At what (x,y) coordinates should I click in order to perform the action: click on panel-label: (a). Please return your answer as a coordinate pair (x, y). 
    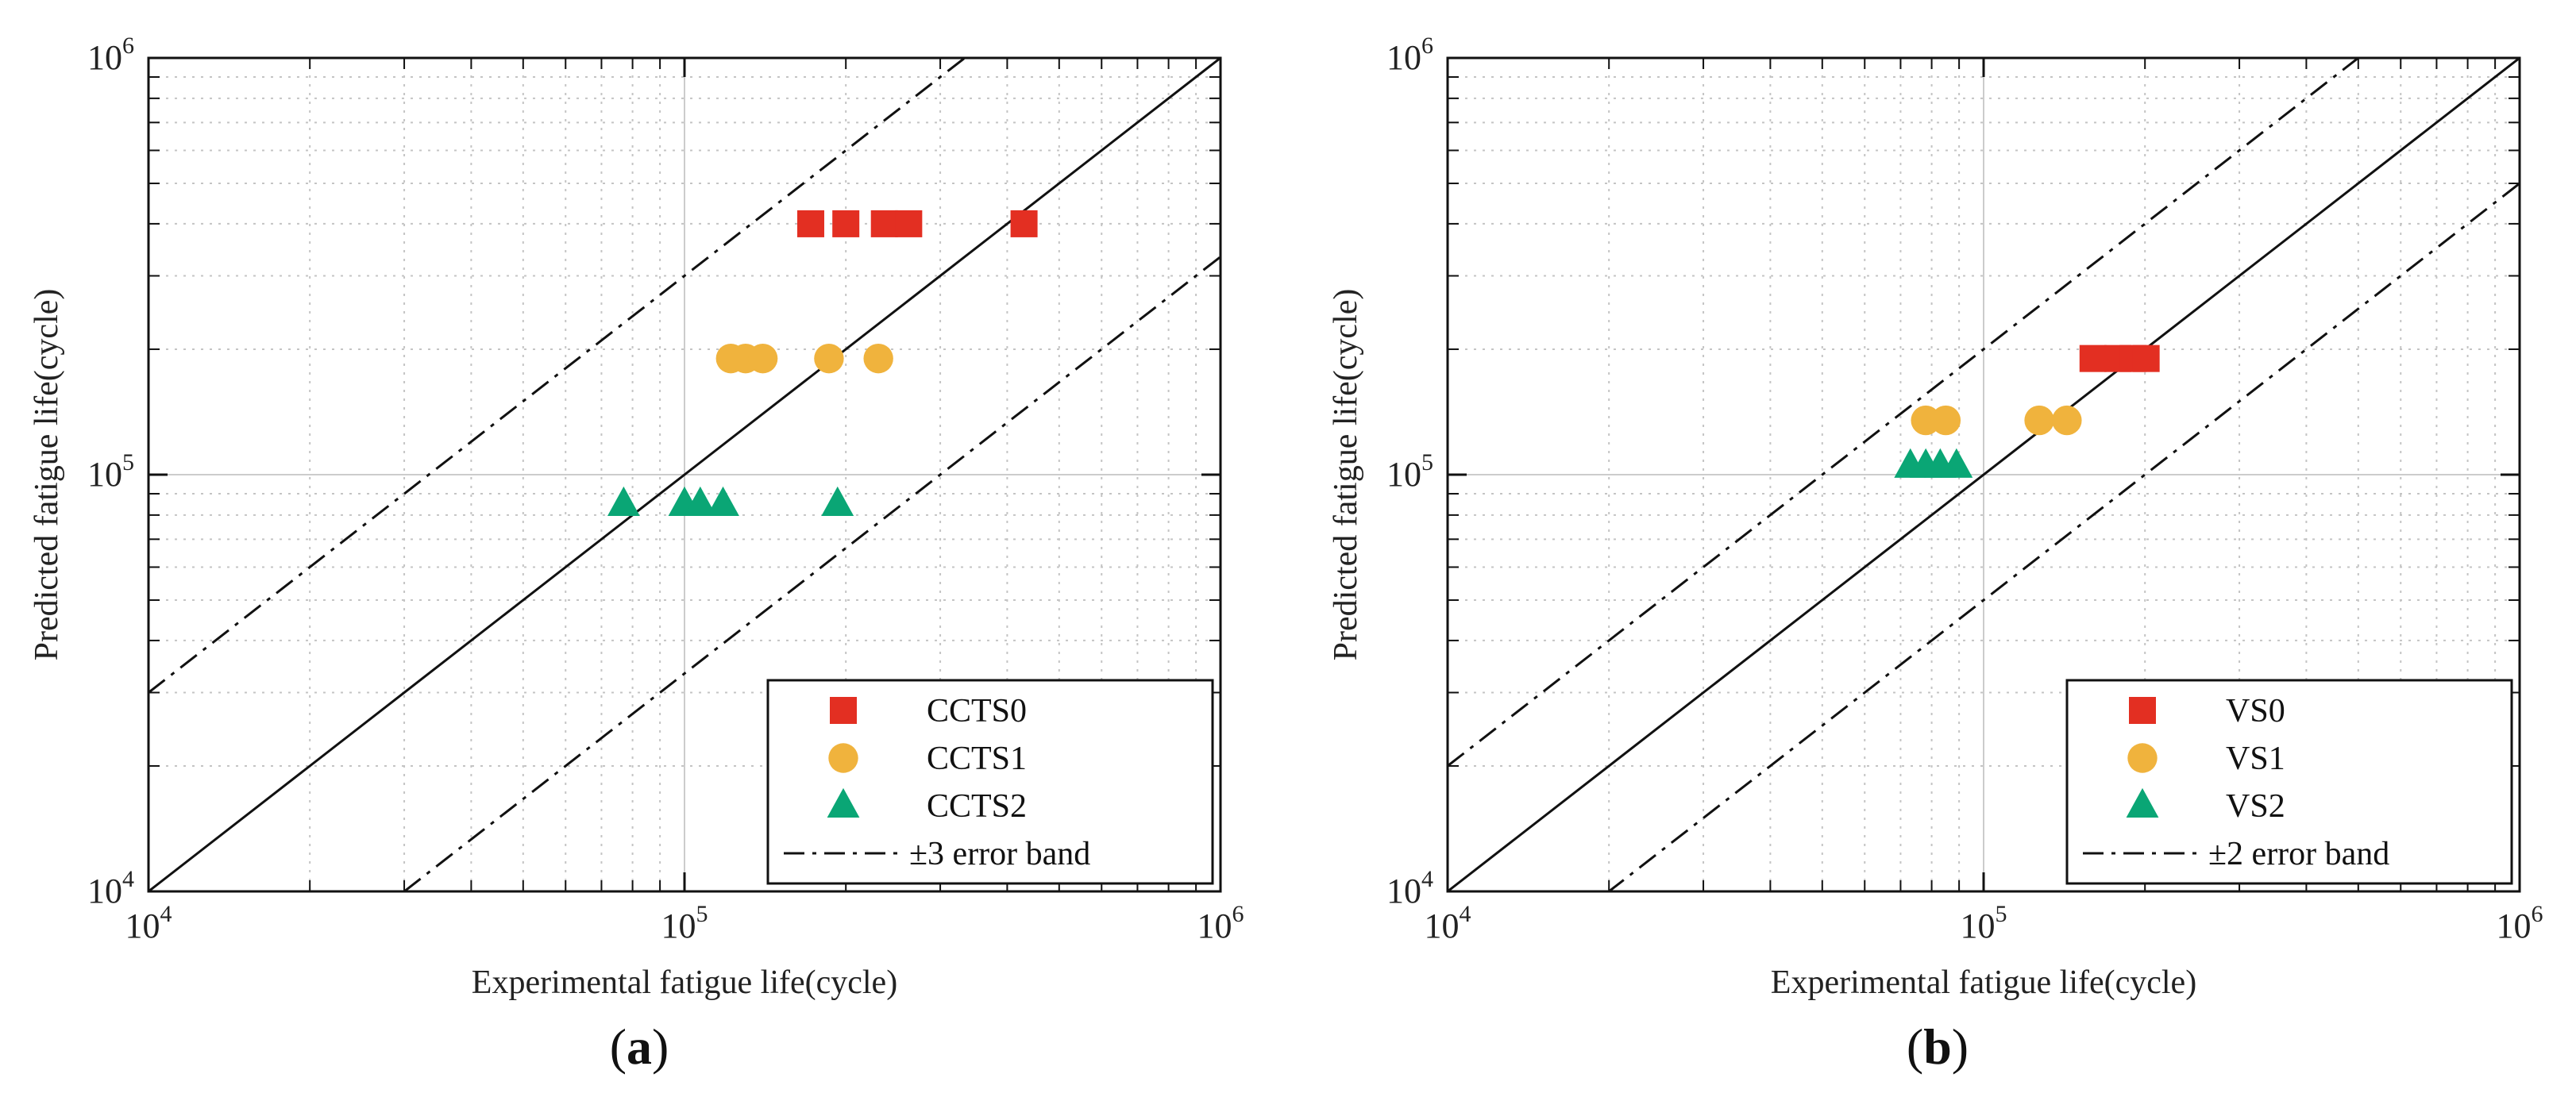
    Looking at the image, I should click on (639, 1046).